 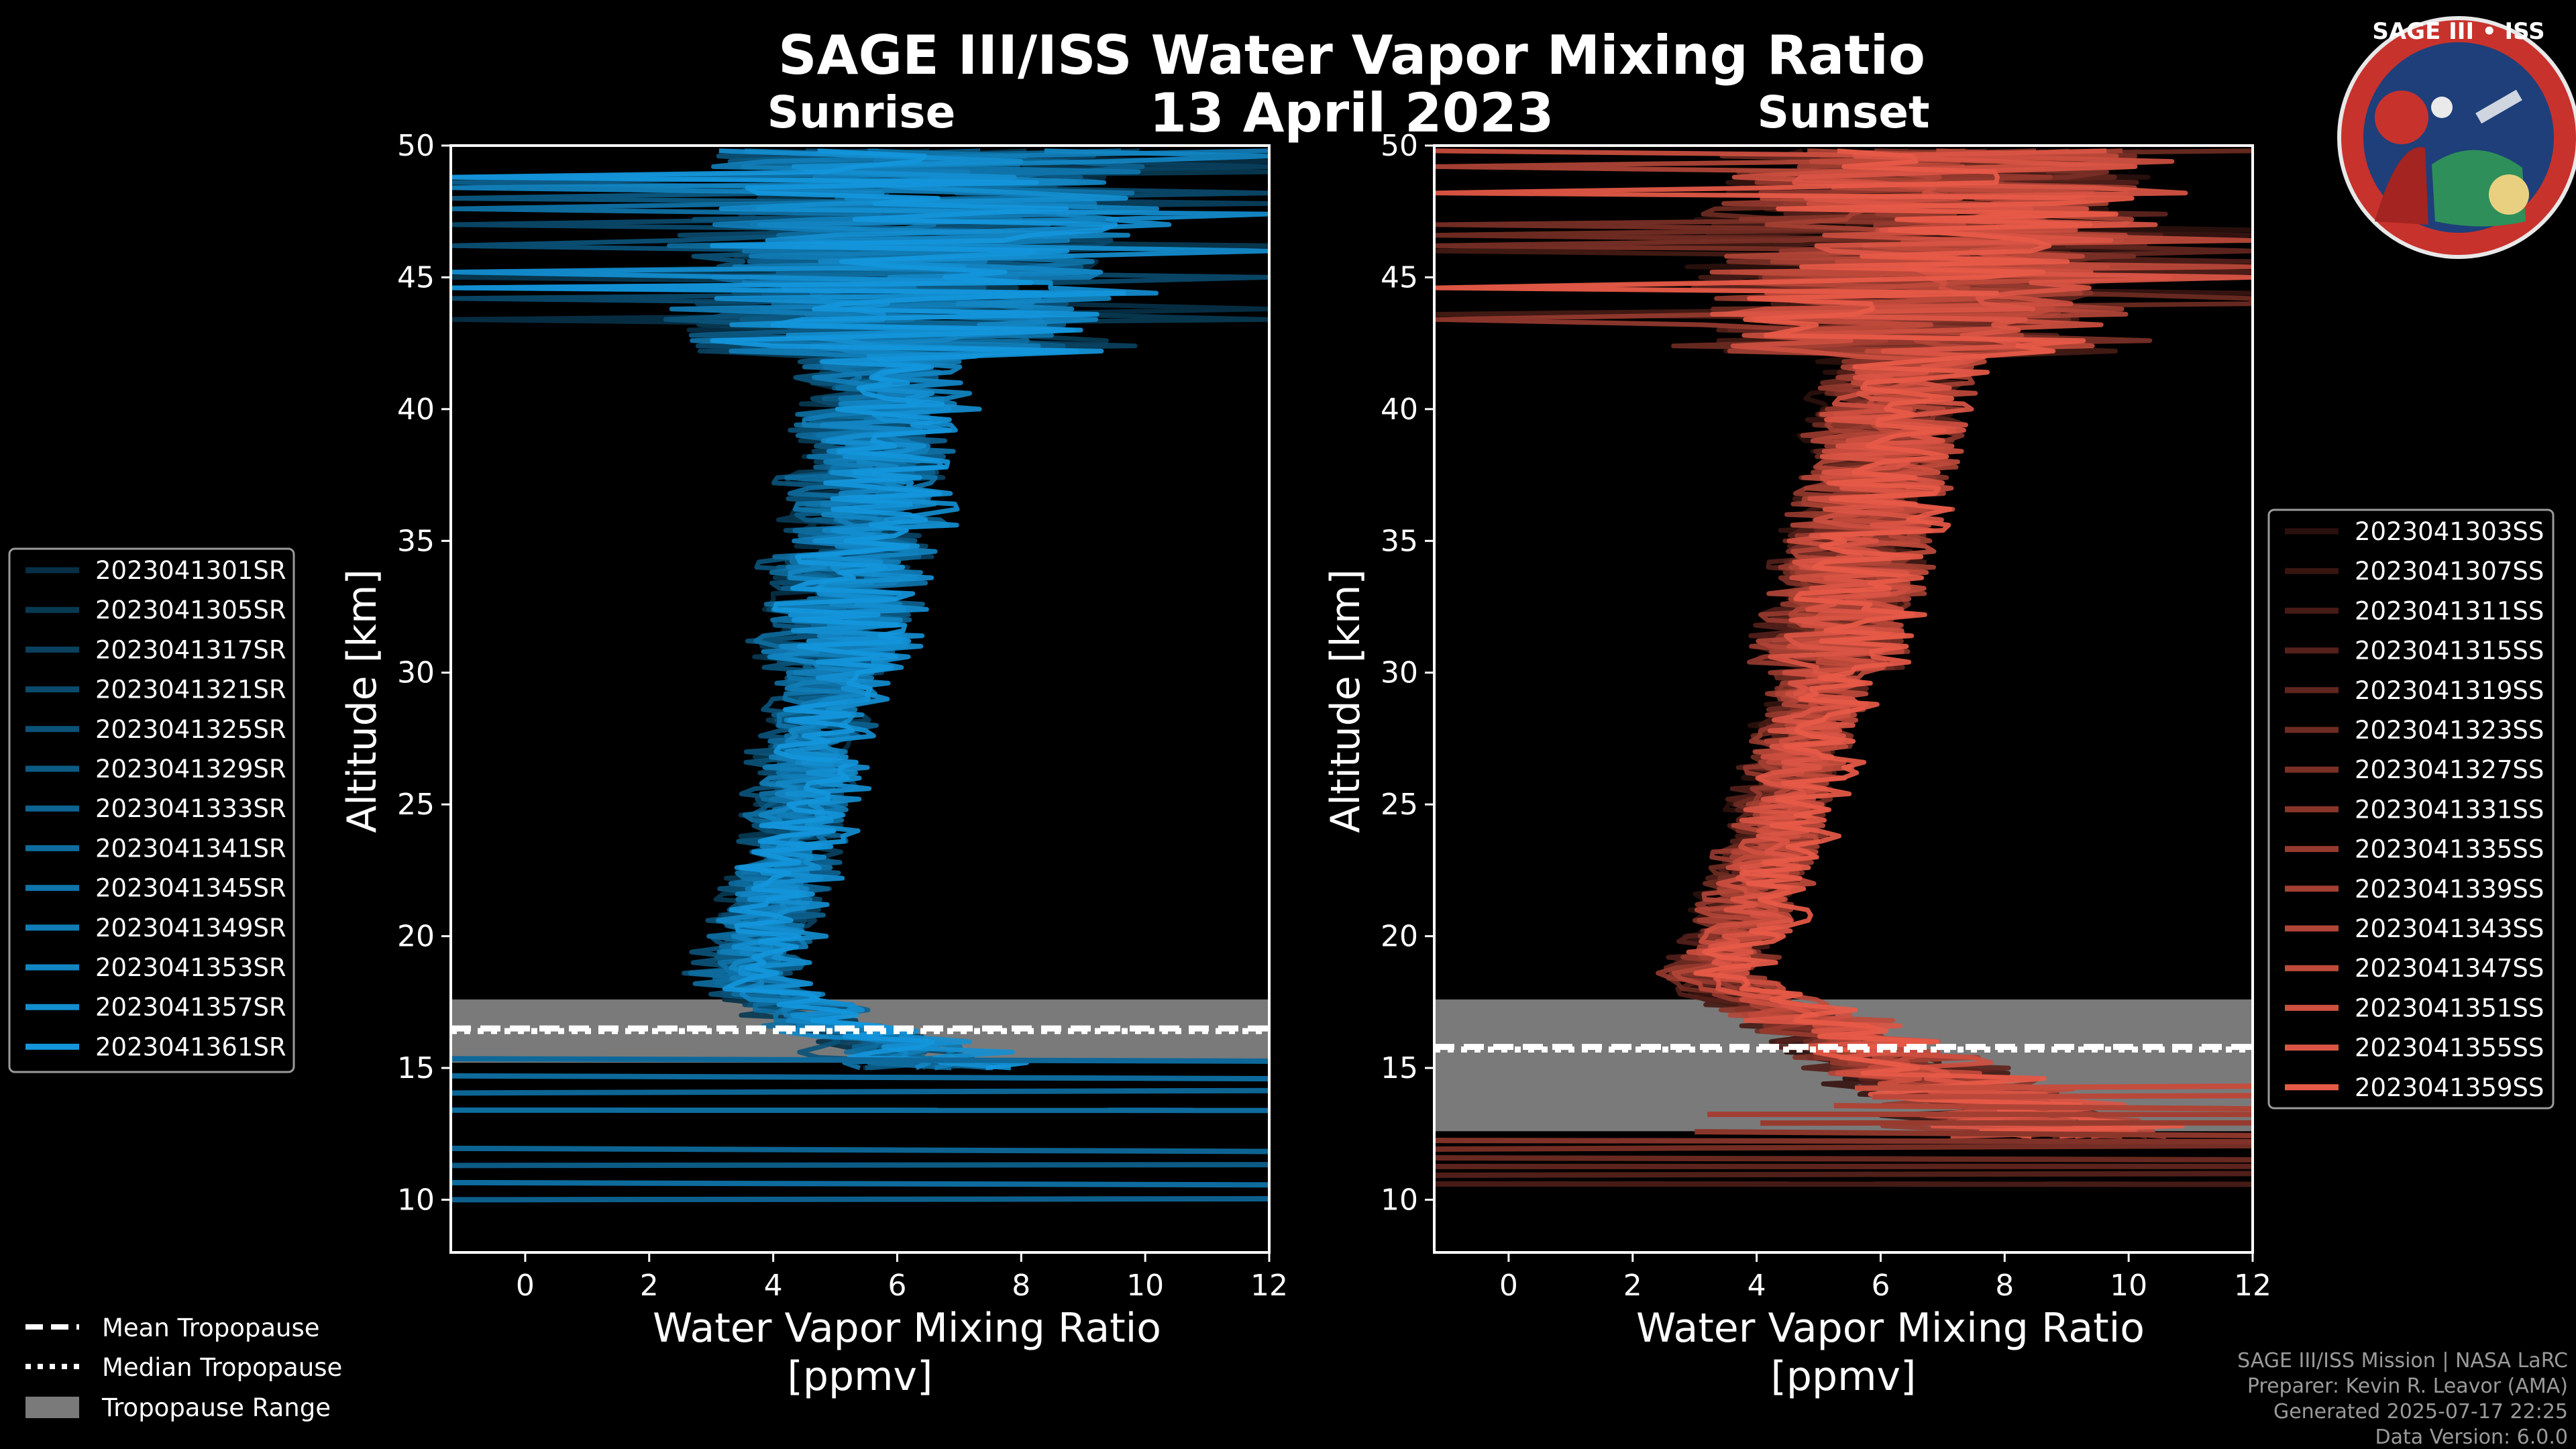 I want to click on sunrise-legend-frame, so click(x=151, y=810).